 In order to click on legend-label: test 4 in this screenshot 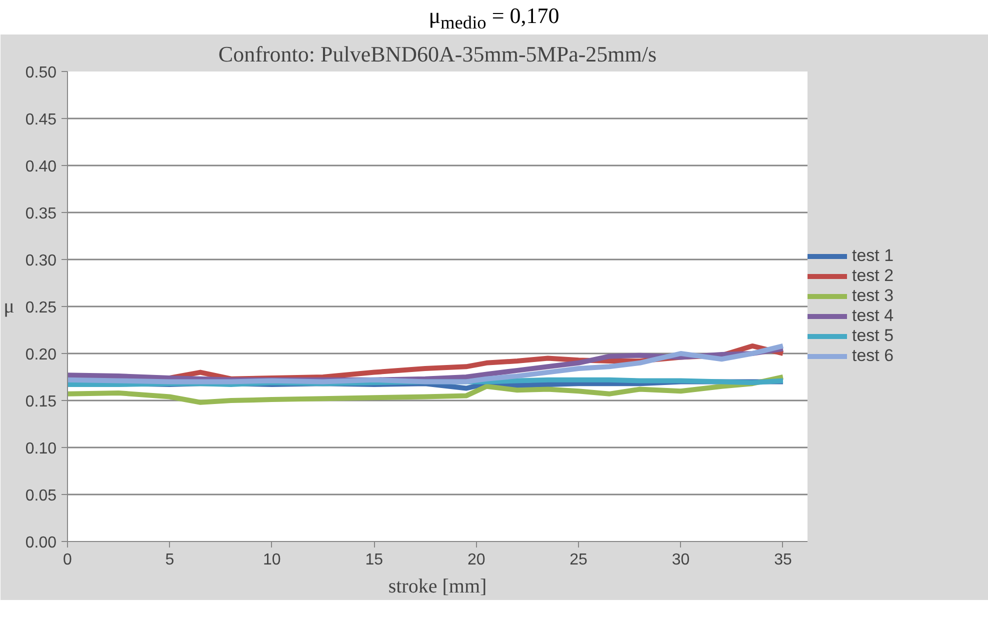, I will do `click(873, 316)`.